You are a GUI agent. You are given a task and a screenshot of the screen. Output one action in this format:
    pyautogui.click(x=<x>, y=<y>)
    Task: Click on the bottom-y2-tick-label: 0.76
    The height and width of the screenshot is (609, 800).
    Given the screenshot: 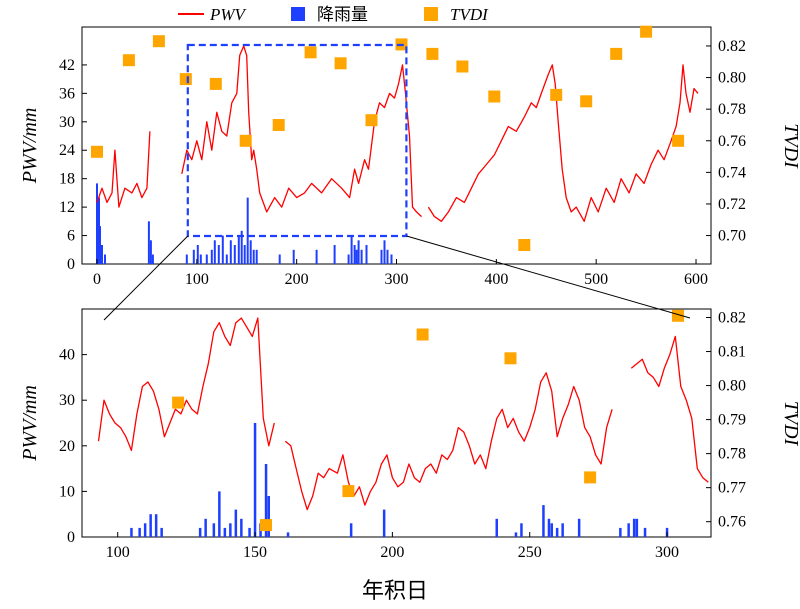 What is the action you would take?
    pyautogui.click(x=732, y=522)
    